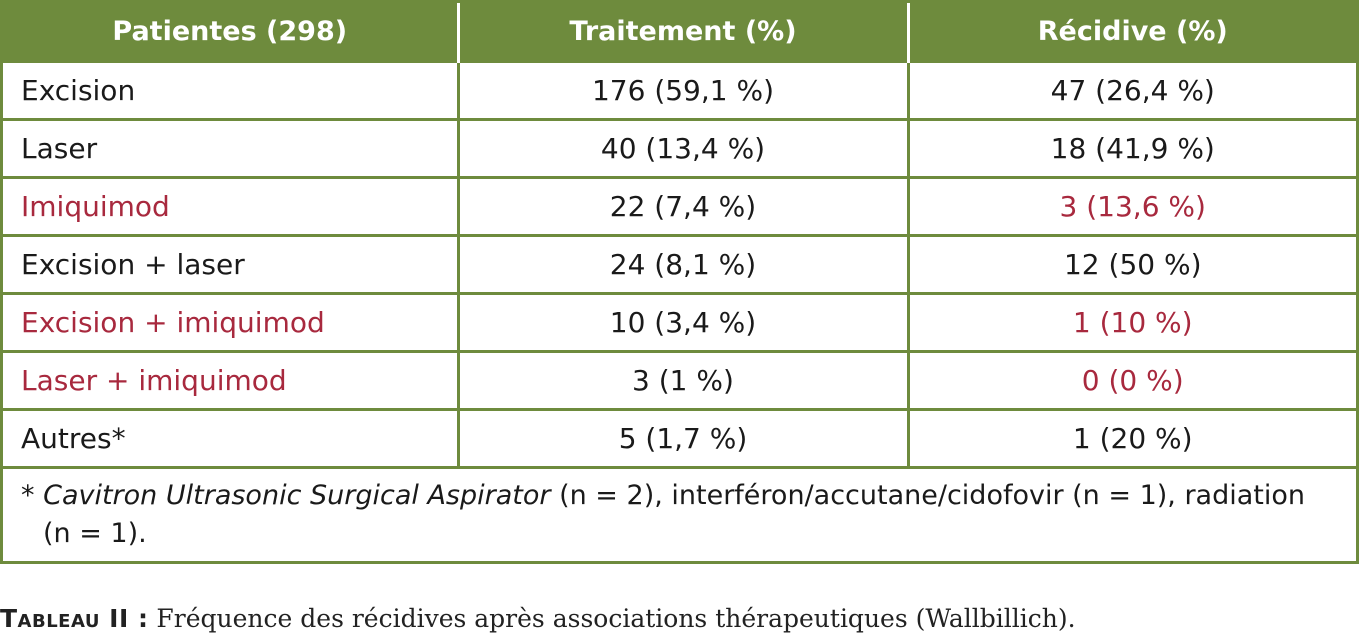 Image resolution: width=1359 pixels, height=641 pixels. Describe the element at coordinates (74, 618) in the screenshot. I see `caption-label: Tableau II :` at that location.